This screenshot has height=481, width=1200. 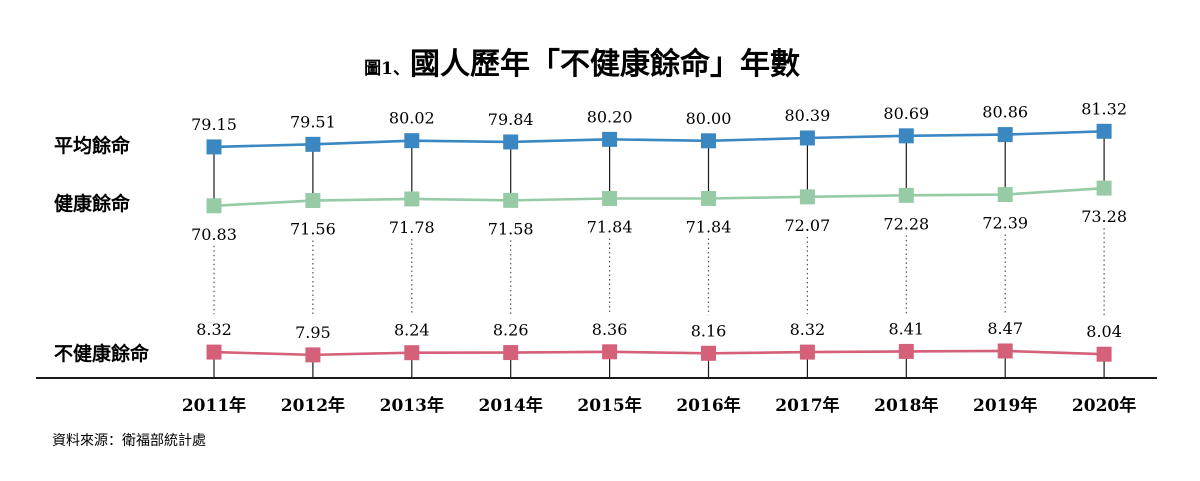 What do you see at coordinates (807, 405) in the screenshot?
I see `x-tick-label-2017年: 2017年` at bounding box center [807, 405].